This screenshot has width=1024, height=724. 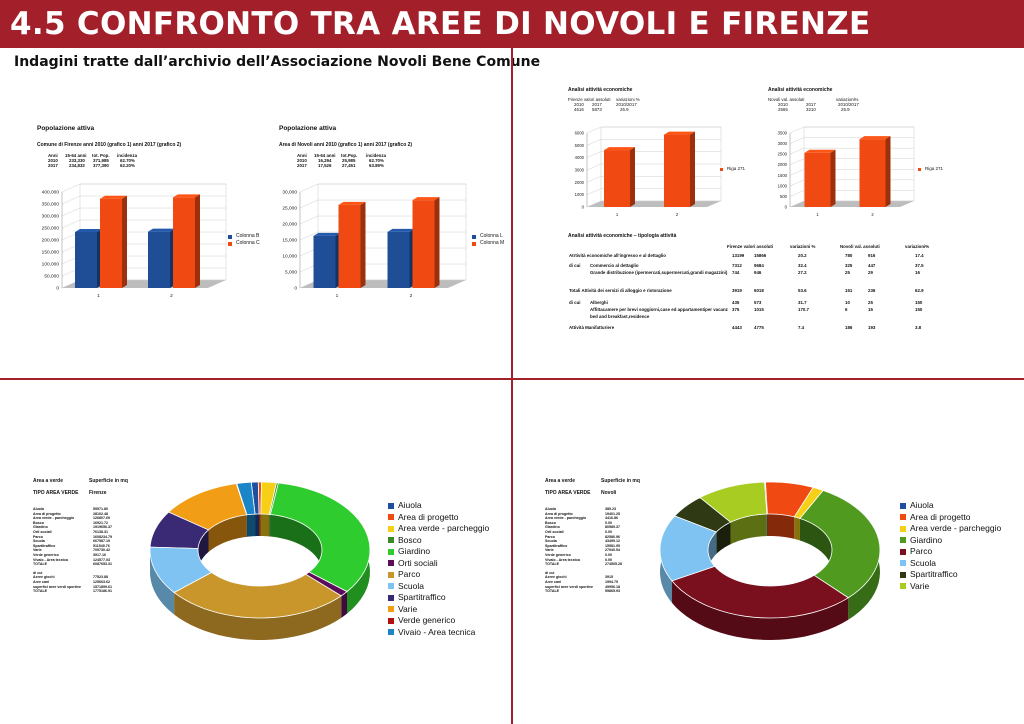 What do you see at coordinates (950, 541) in the screenshot?
I see `legend-item: Giardino` at bounding box center [950, 541].